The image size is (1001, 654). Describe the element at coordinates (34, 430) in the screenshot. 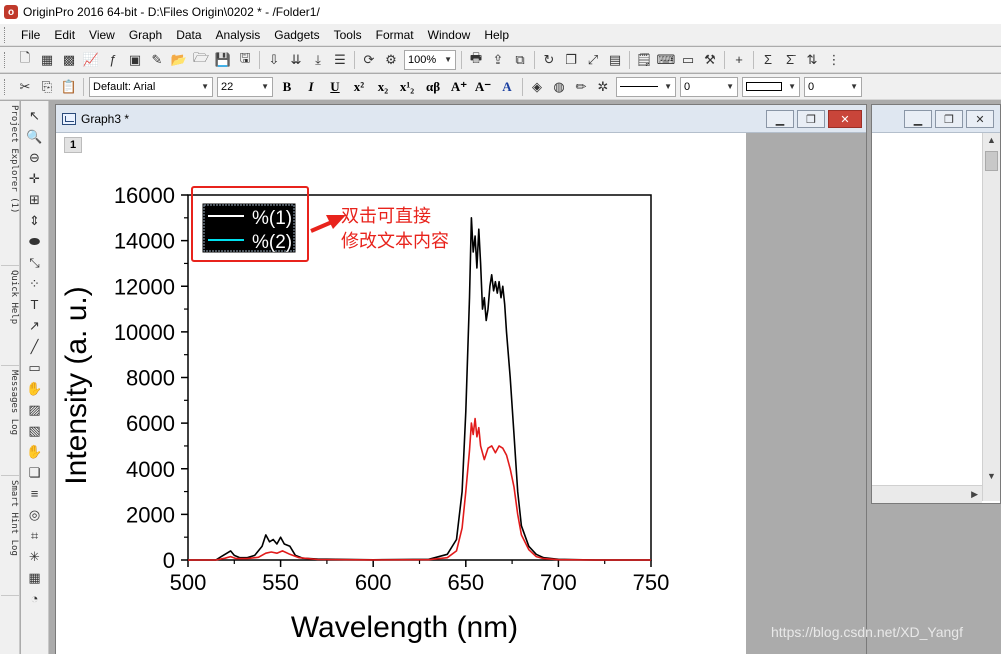

I see `insert-image-icon: ▧` at that location.